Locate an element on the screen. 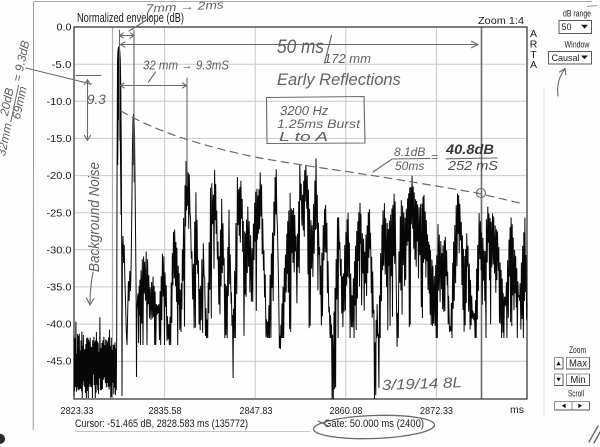 The width and height of the screenshot is (600, 447). svg-text: Normalized envelope (dB) is located at coordinates (130, 18).